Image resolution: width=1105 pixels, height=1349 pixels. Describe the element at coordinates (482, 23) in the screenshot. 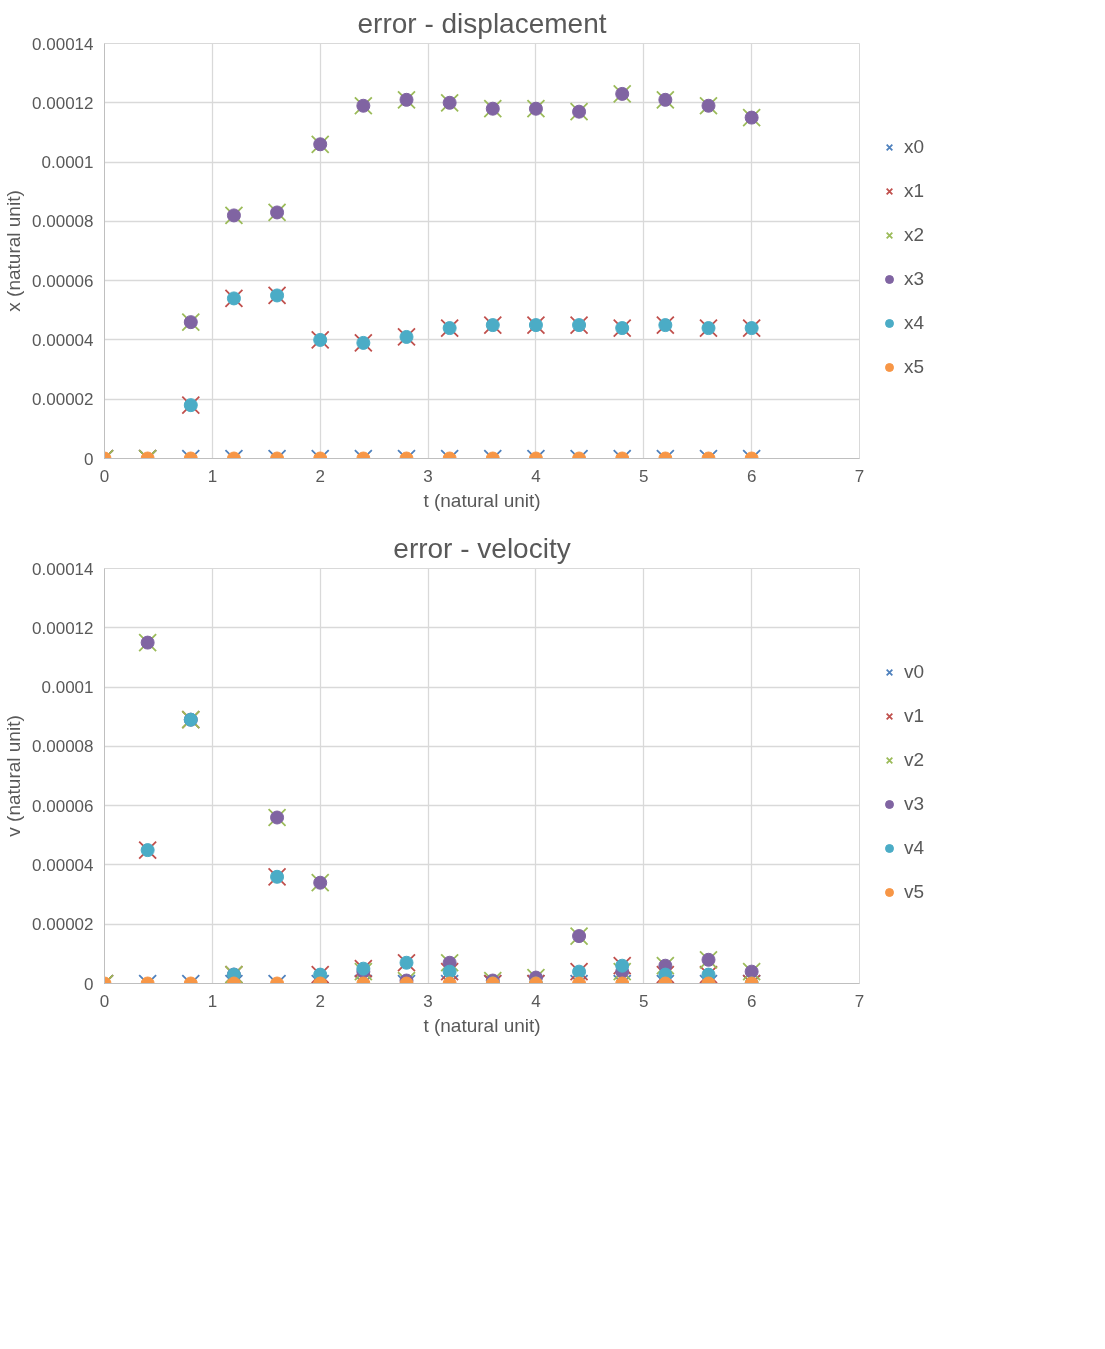

I see `chart-title: error - displacement` at that location.